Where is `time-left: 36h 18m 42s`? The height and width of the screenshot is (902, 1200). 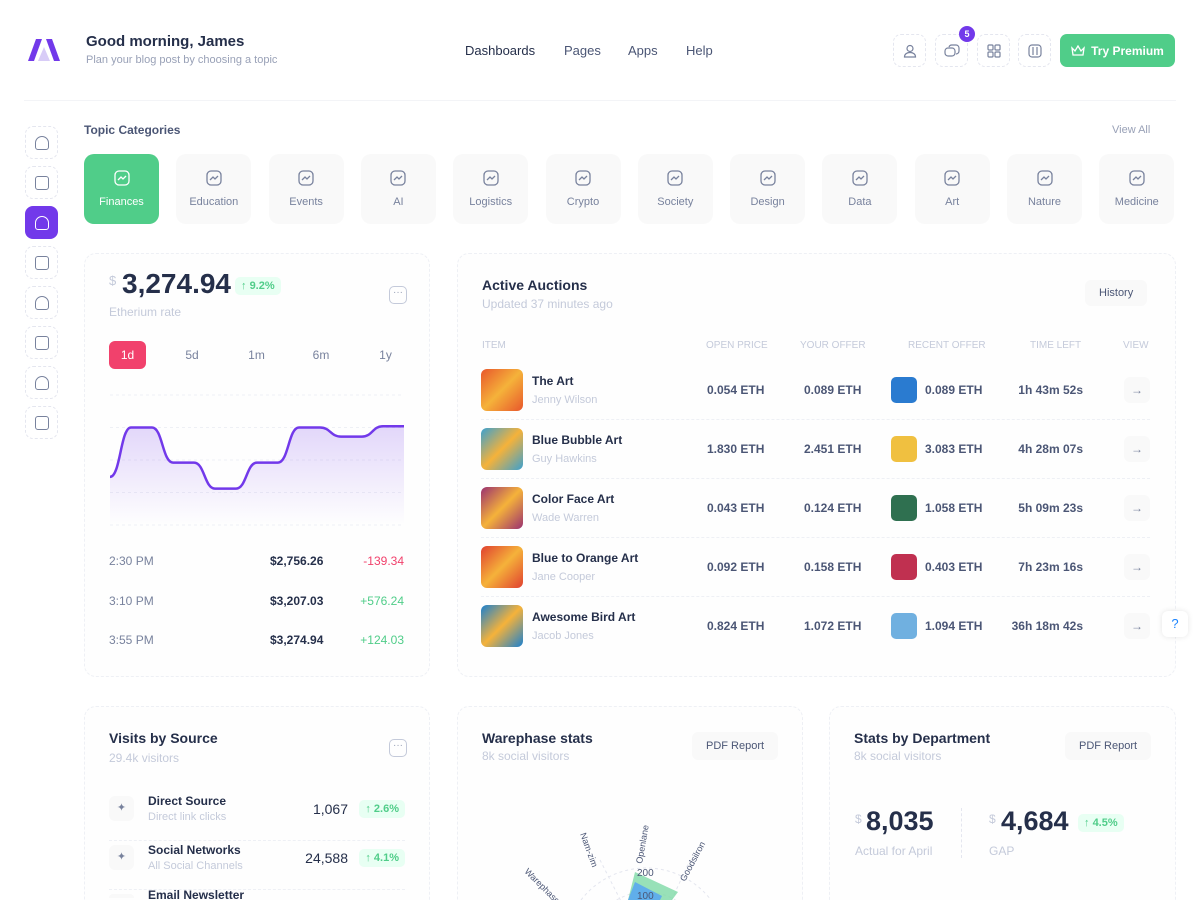
time-left: 36h 18m 42s is located at coordinates (1047, 626).